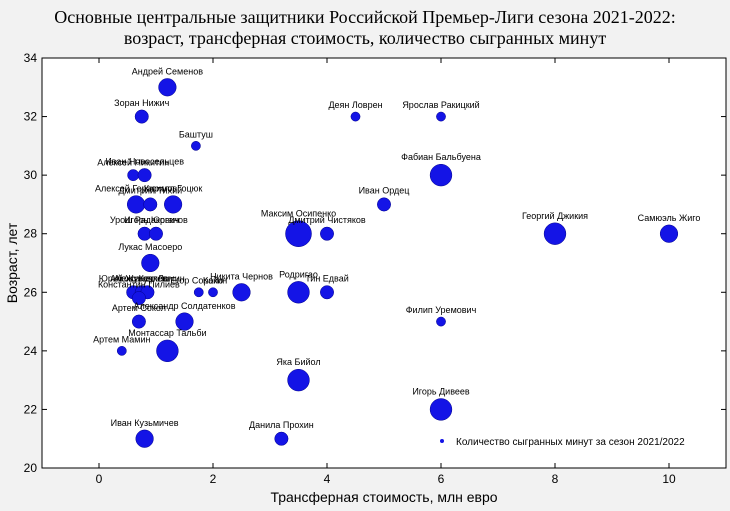 The width and height of the screenshot is (730, 511). Describe the element at coordinates (355, 105) in the screenshot. I see `data-label-2: Деян Ловрен` at that location.